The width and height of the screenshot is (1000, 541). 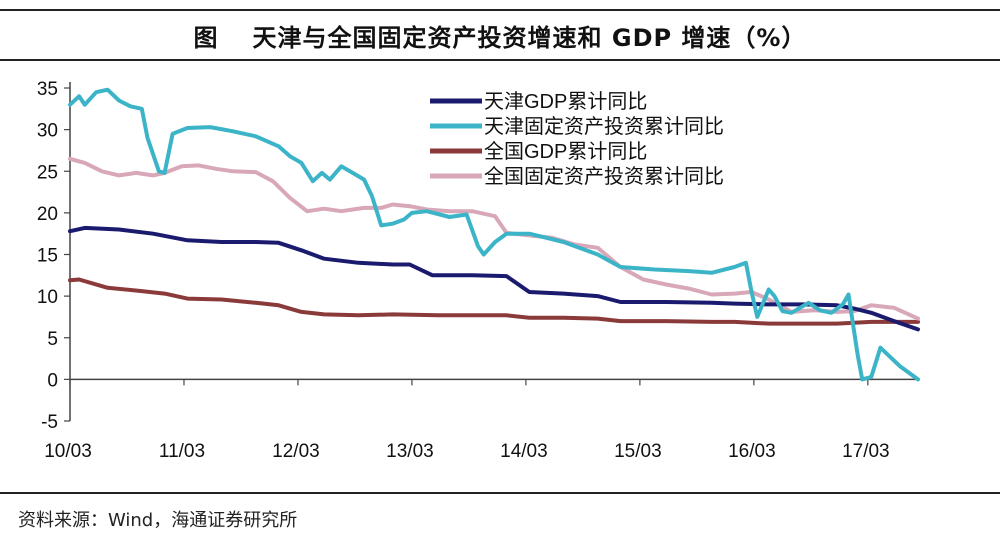 I want to click on y-tick-label: 10, so click(x=47, y=297).